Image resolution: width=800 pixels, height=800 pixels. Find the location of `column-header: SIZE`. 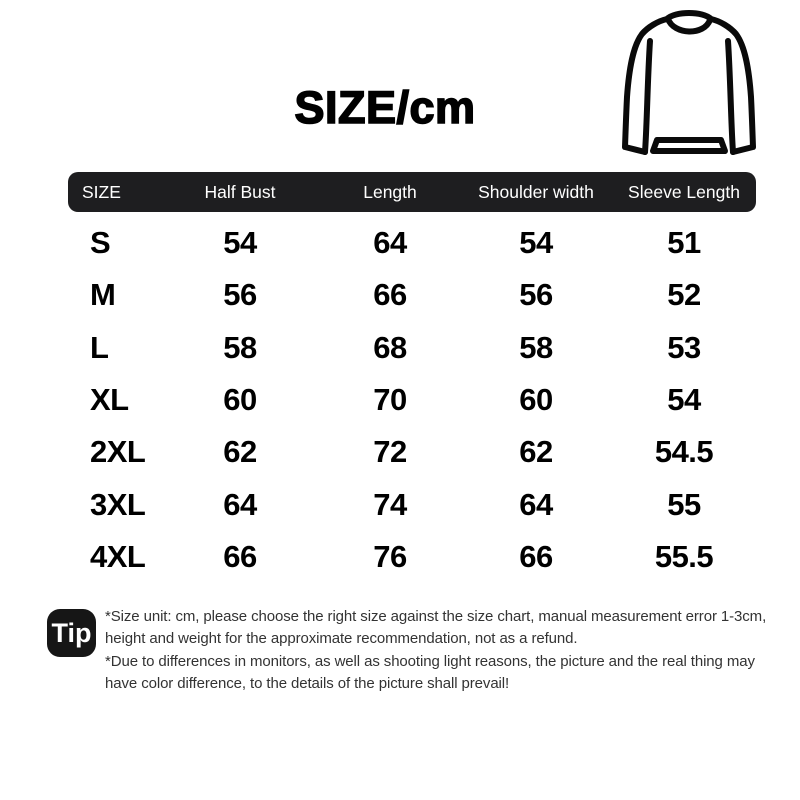

column-header: SIZE is located at coordinates (101, 191).